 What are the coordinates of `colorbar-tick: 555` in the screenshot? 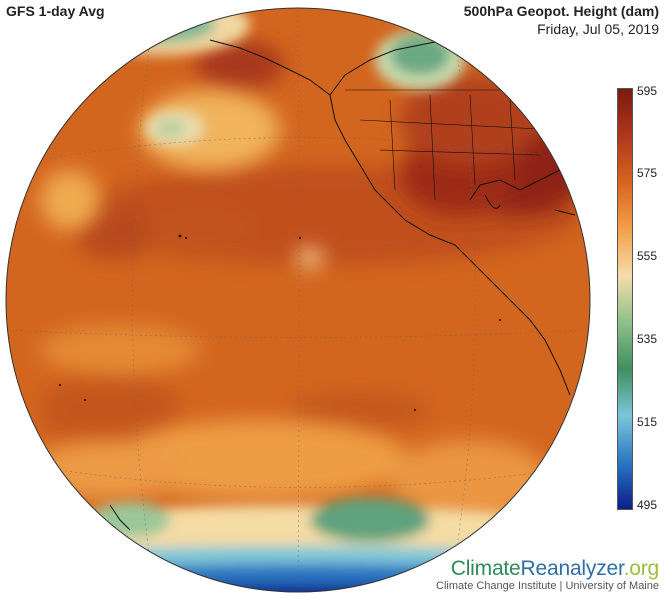 It's located at (647, 256).